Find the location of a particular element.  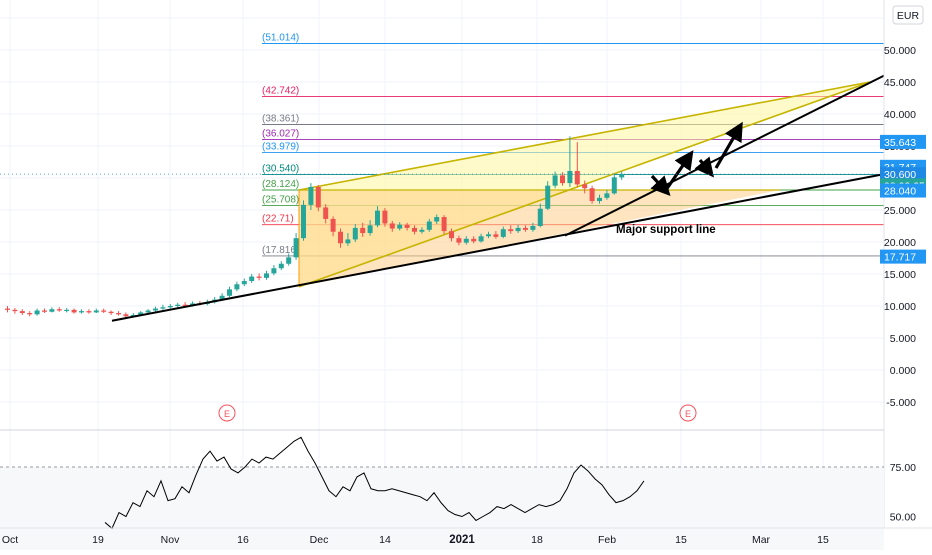

time-axis-label: 16 is located at coordinates (243, 540).